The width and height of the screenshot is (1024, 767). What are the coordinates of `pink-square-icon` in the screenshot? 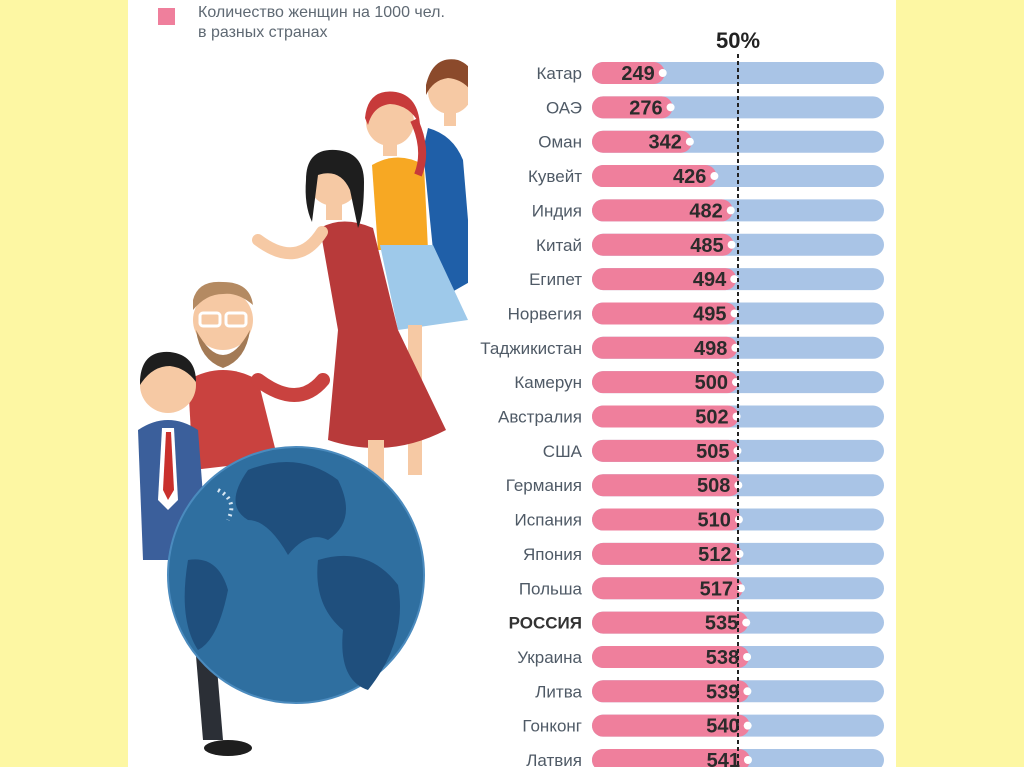 It's located at (166, 16).